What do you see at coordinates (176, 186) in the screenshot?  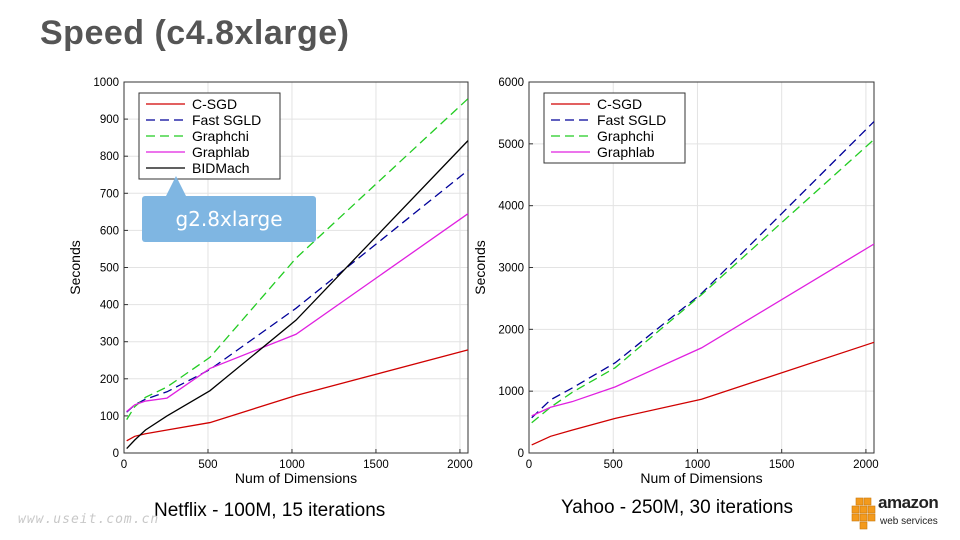 I see `callout-arrow` at bounding box center [176, 186].